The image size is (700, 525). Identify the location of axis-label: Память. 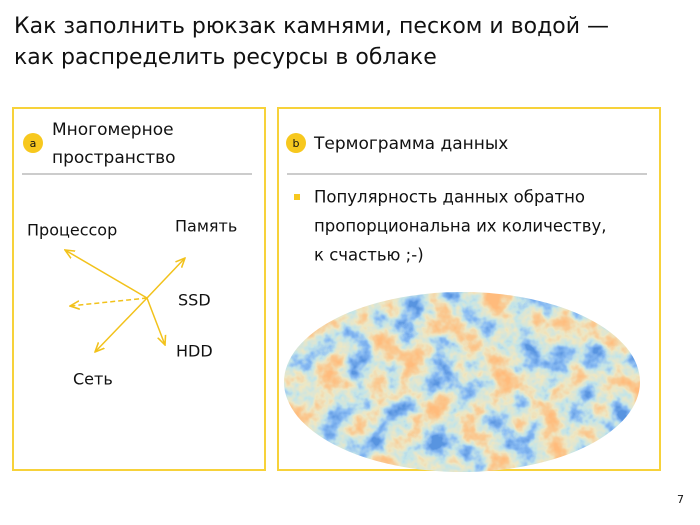
(206, 226).